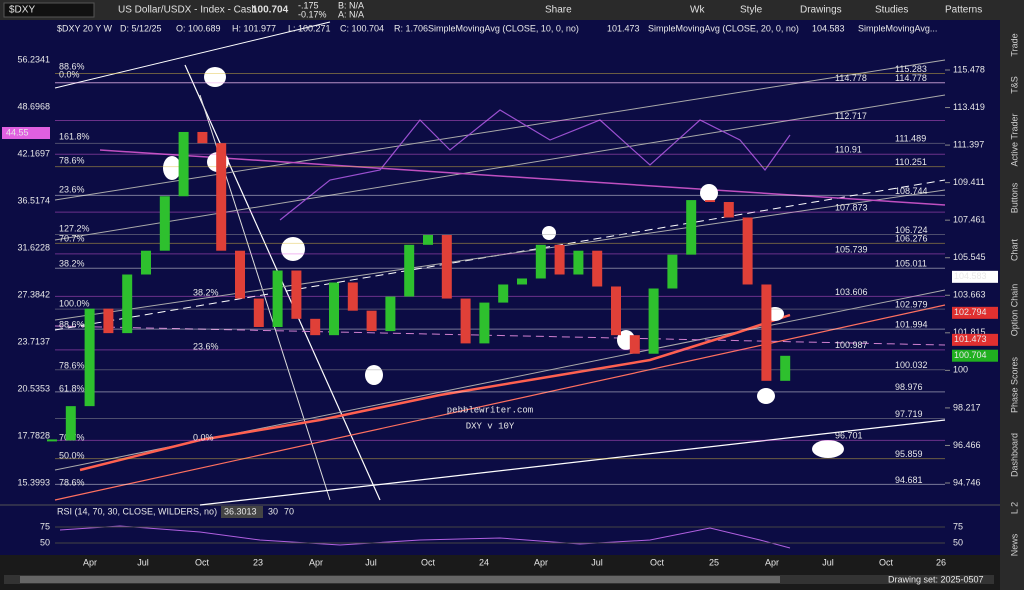  I want to click on toolbar-button: Style, so click(751, 10).